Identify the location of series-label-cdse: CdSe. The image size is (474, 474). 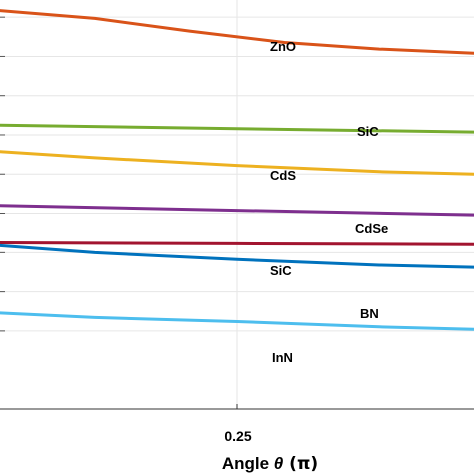
(371, 228).